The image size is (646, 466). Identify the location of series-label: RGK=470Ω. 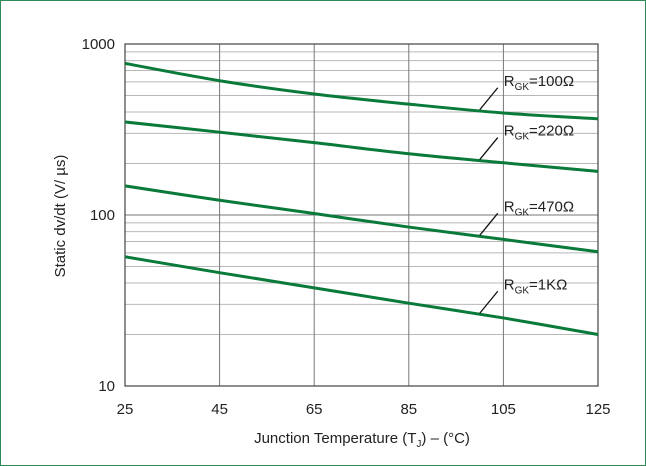
(539, 208).